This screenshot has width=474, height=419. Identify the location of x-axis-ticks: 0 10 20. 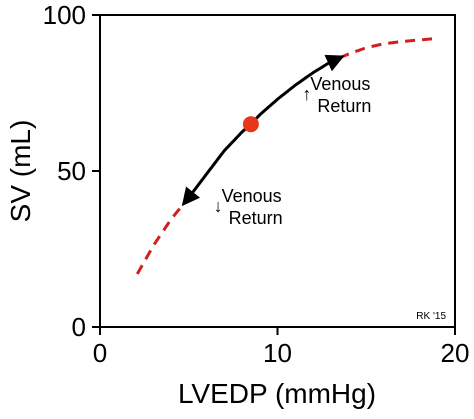
(281, 347).